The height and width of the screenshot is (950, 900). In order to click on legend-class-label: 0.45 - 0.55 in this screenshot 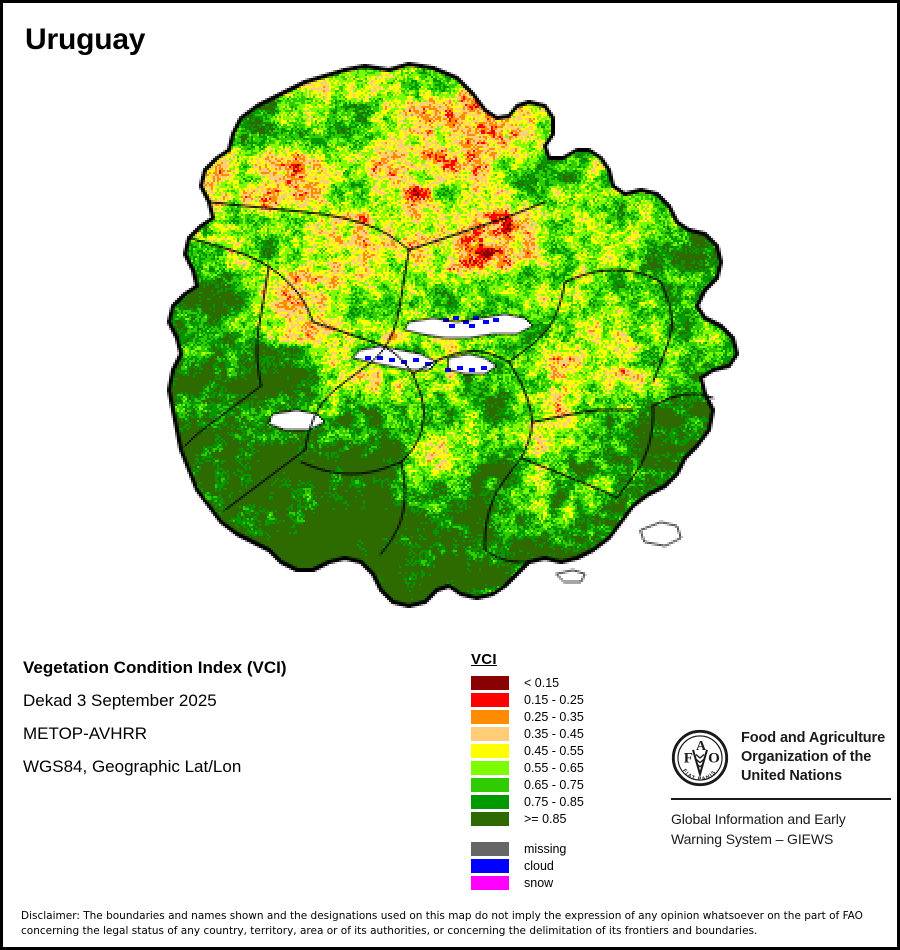, I will do `click(554, 751)`.